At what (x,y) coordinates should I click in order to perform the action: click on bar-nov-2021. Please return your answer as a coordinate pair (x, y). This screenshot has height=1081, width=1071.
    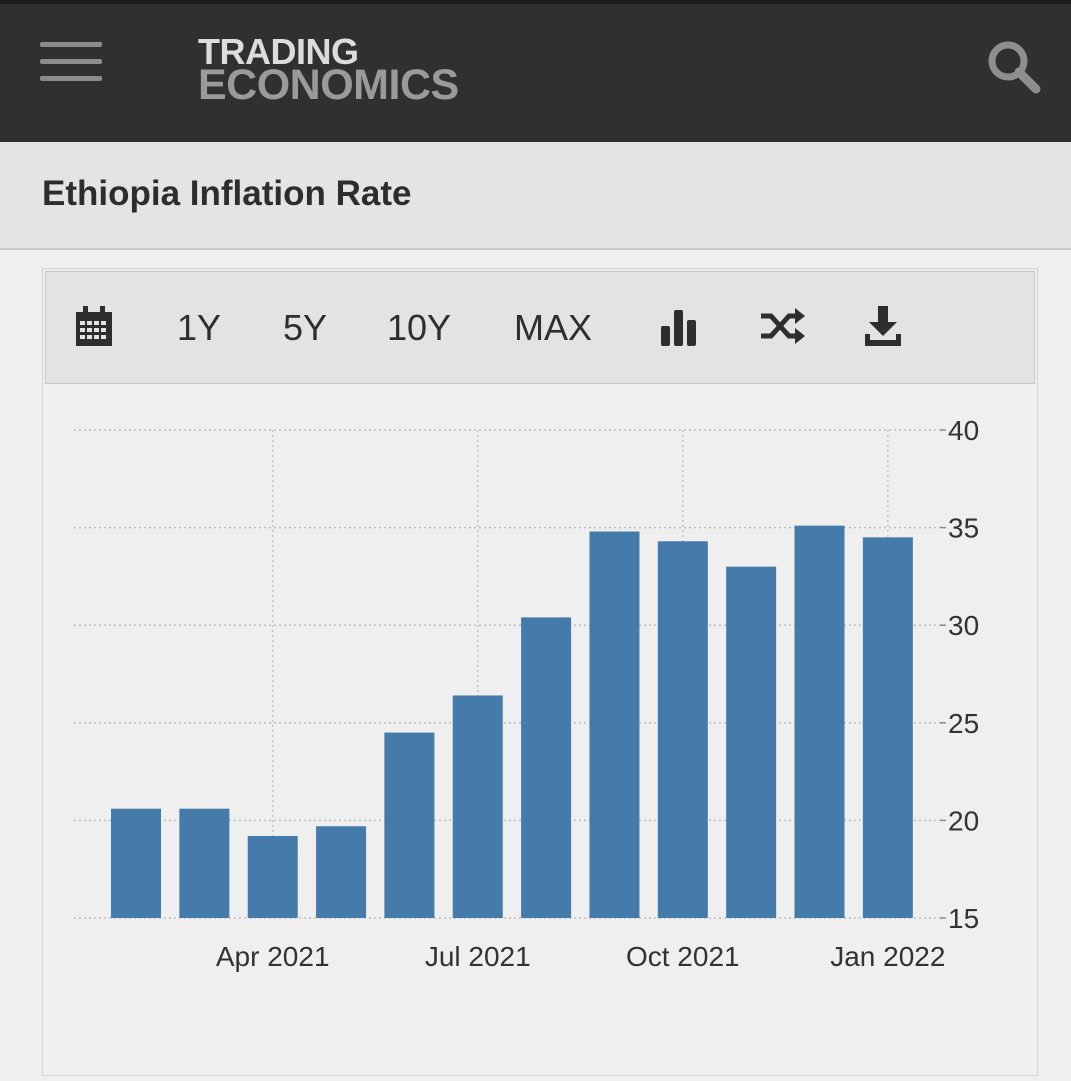
    Looking at the image, I should click on (751, 742).